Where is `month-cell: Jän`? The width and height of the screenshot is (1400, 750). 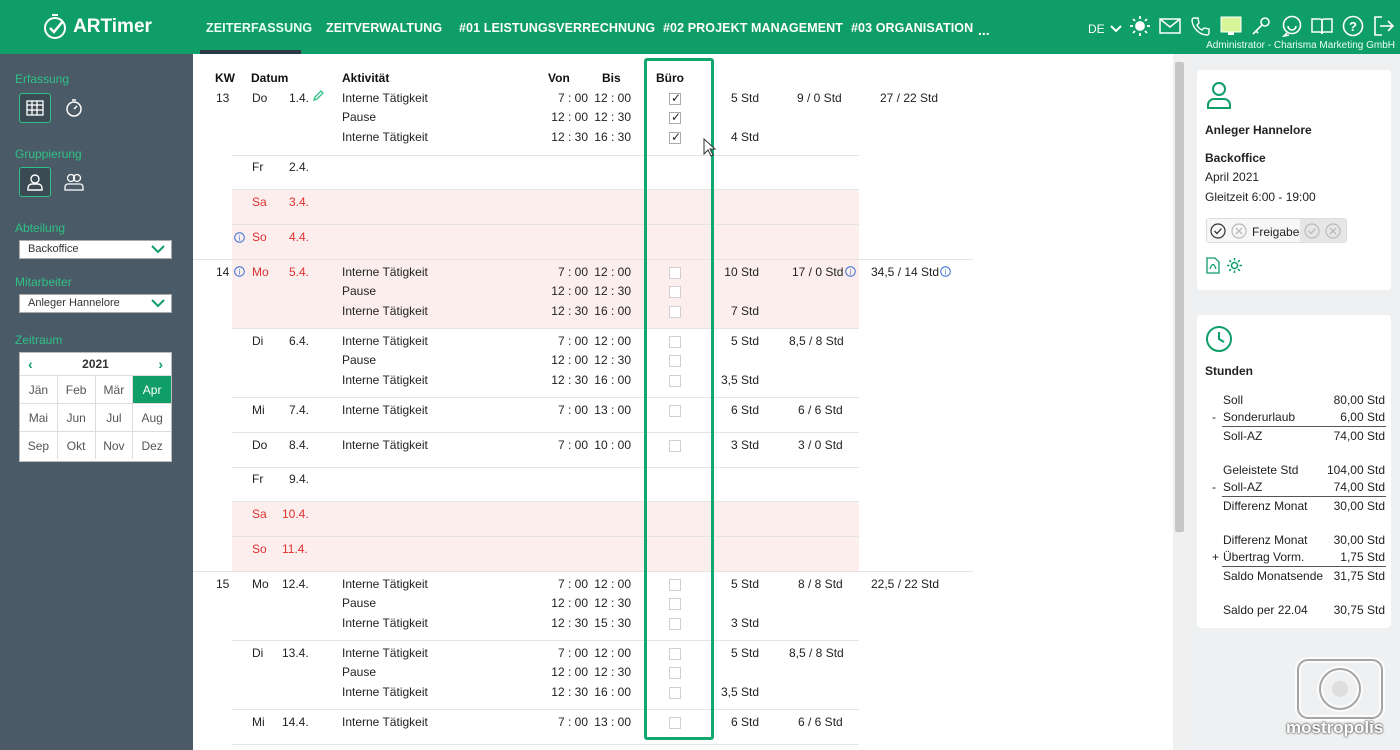 month-cell: Jän is located at coordinates (39, 389).